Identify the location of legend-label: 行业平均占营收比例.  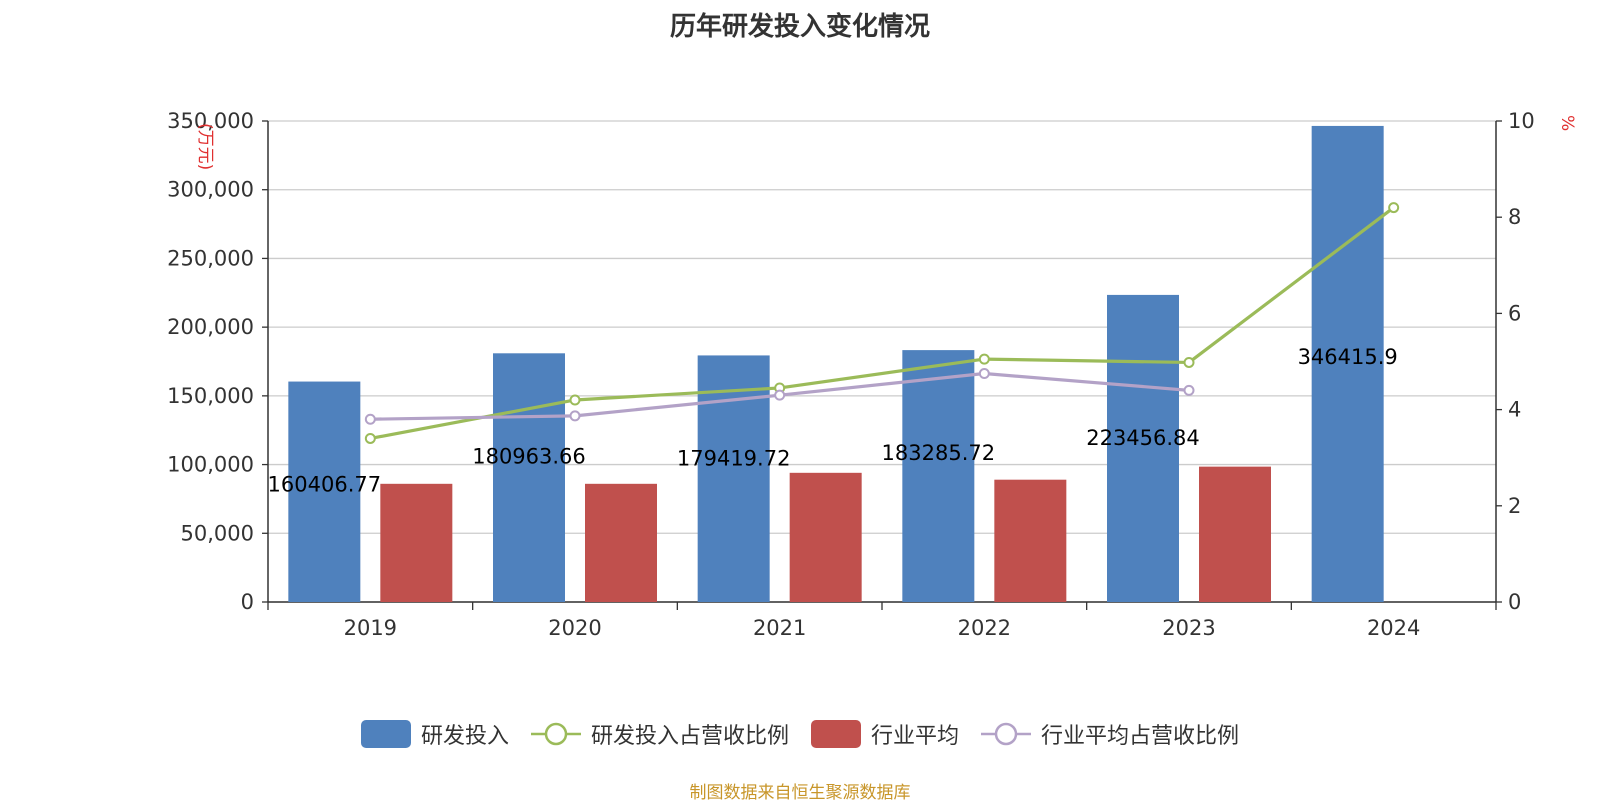
(1140, 736).